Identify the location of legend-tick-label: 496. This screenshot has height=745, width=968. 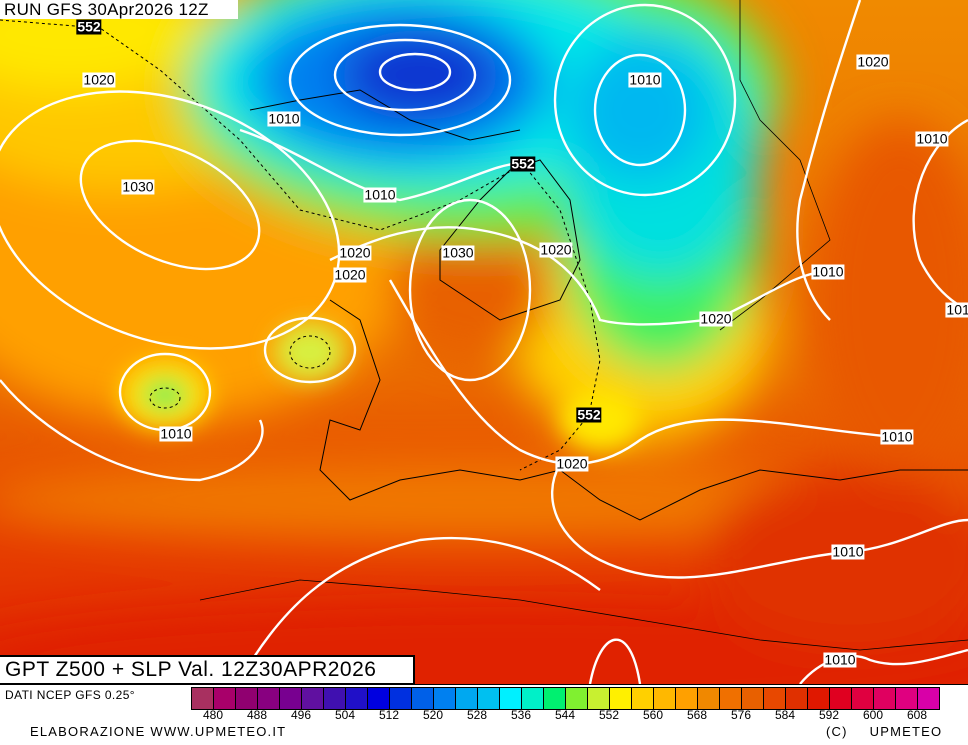
(301, 715).